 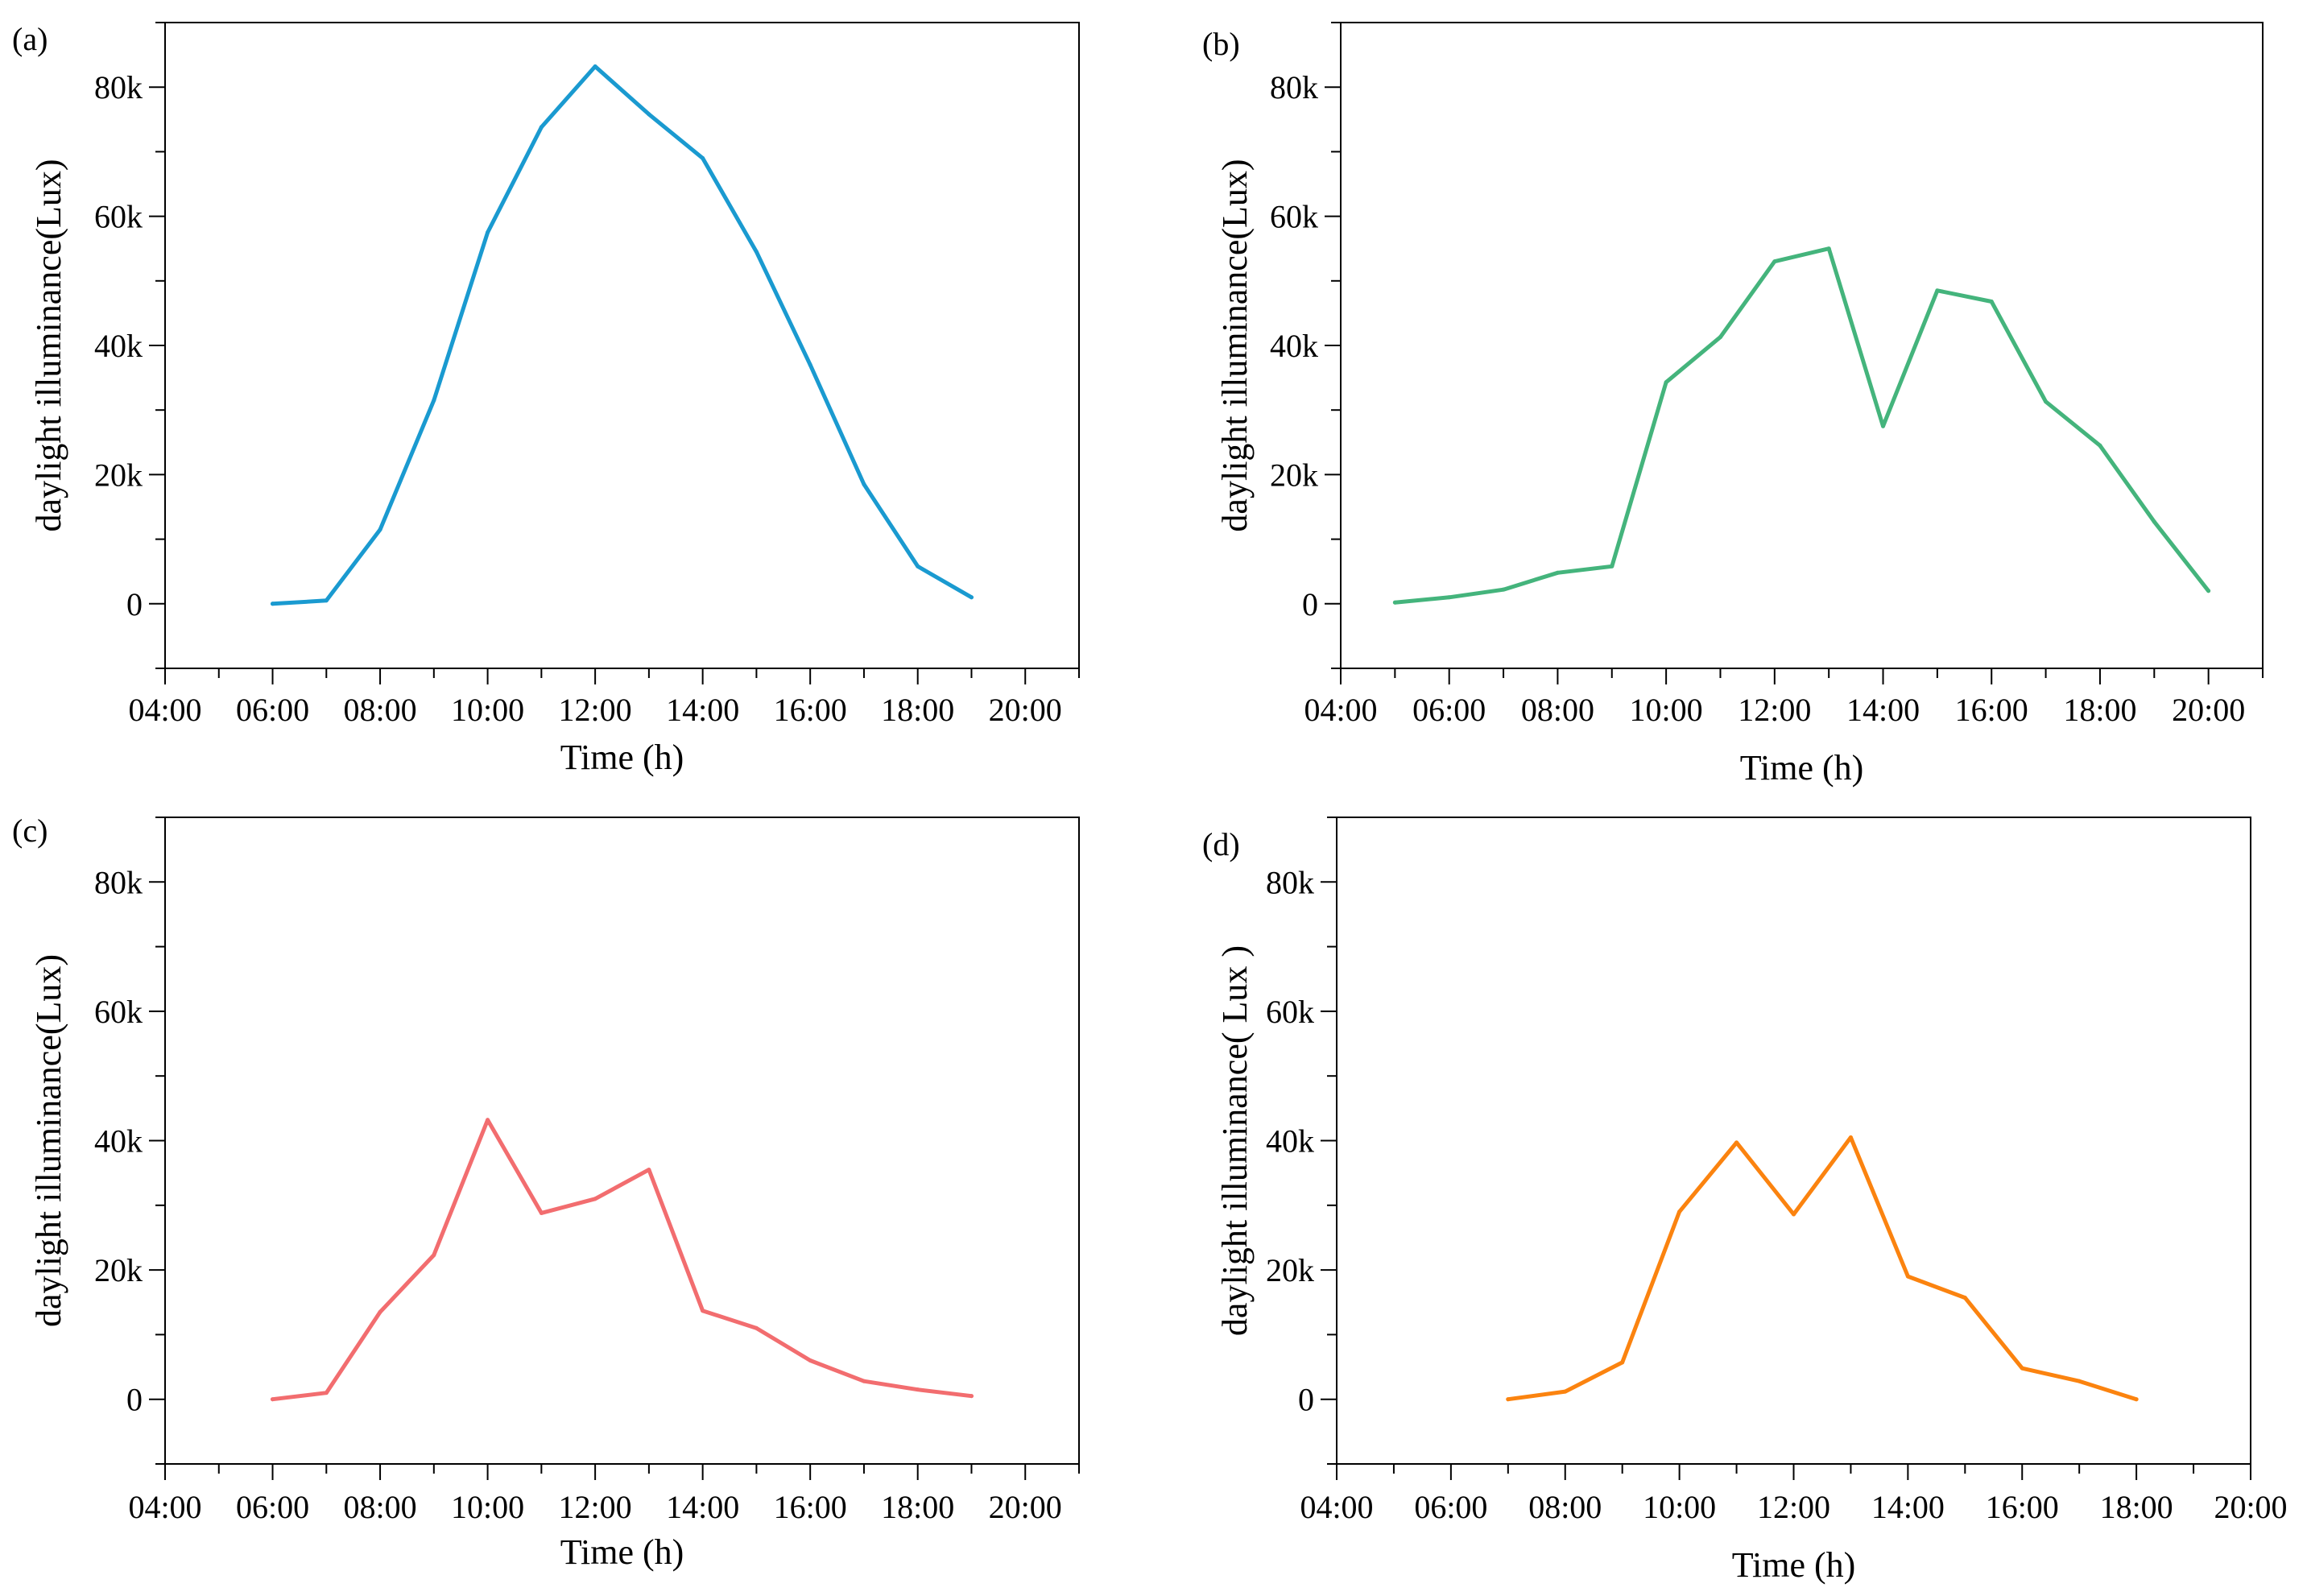 What do you see at coordinates (119, 87) in the screenshot?
I see `y-tick-label: 80k` at bounding box center [119, 87].